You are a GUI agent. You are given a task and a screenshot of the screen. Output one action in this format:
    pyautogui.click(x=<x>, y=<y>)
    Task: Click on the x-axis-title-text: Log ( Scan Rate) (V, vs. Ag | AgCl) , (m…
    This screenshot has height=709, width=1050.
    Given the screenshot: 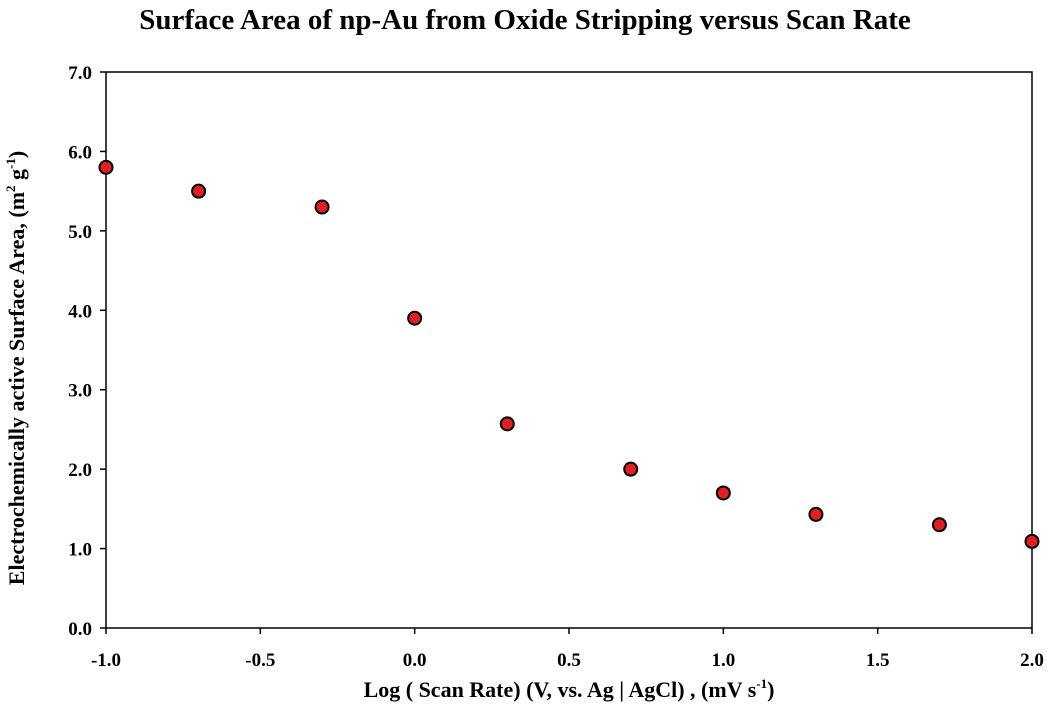 What is the action you would take?
    pyautogui.click(x=560, y=689)
    